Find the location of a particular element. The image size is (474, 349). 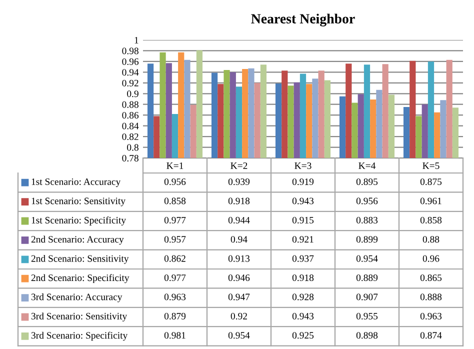

data-label: 0.895 is located at coordinates (367, 182).